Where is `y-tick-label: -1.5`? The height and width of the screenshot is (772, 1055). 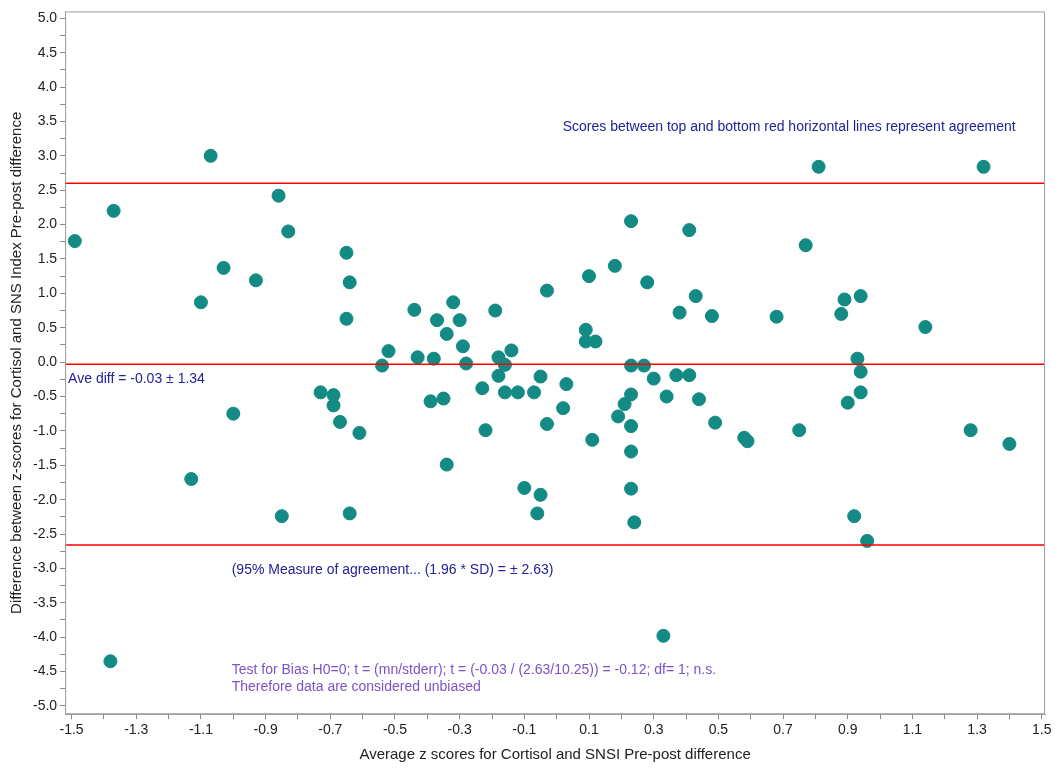 y-tick-label: -1.5 is located at coordinates (45, 464).